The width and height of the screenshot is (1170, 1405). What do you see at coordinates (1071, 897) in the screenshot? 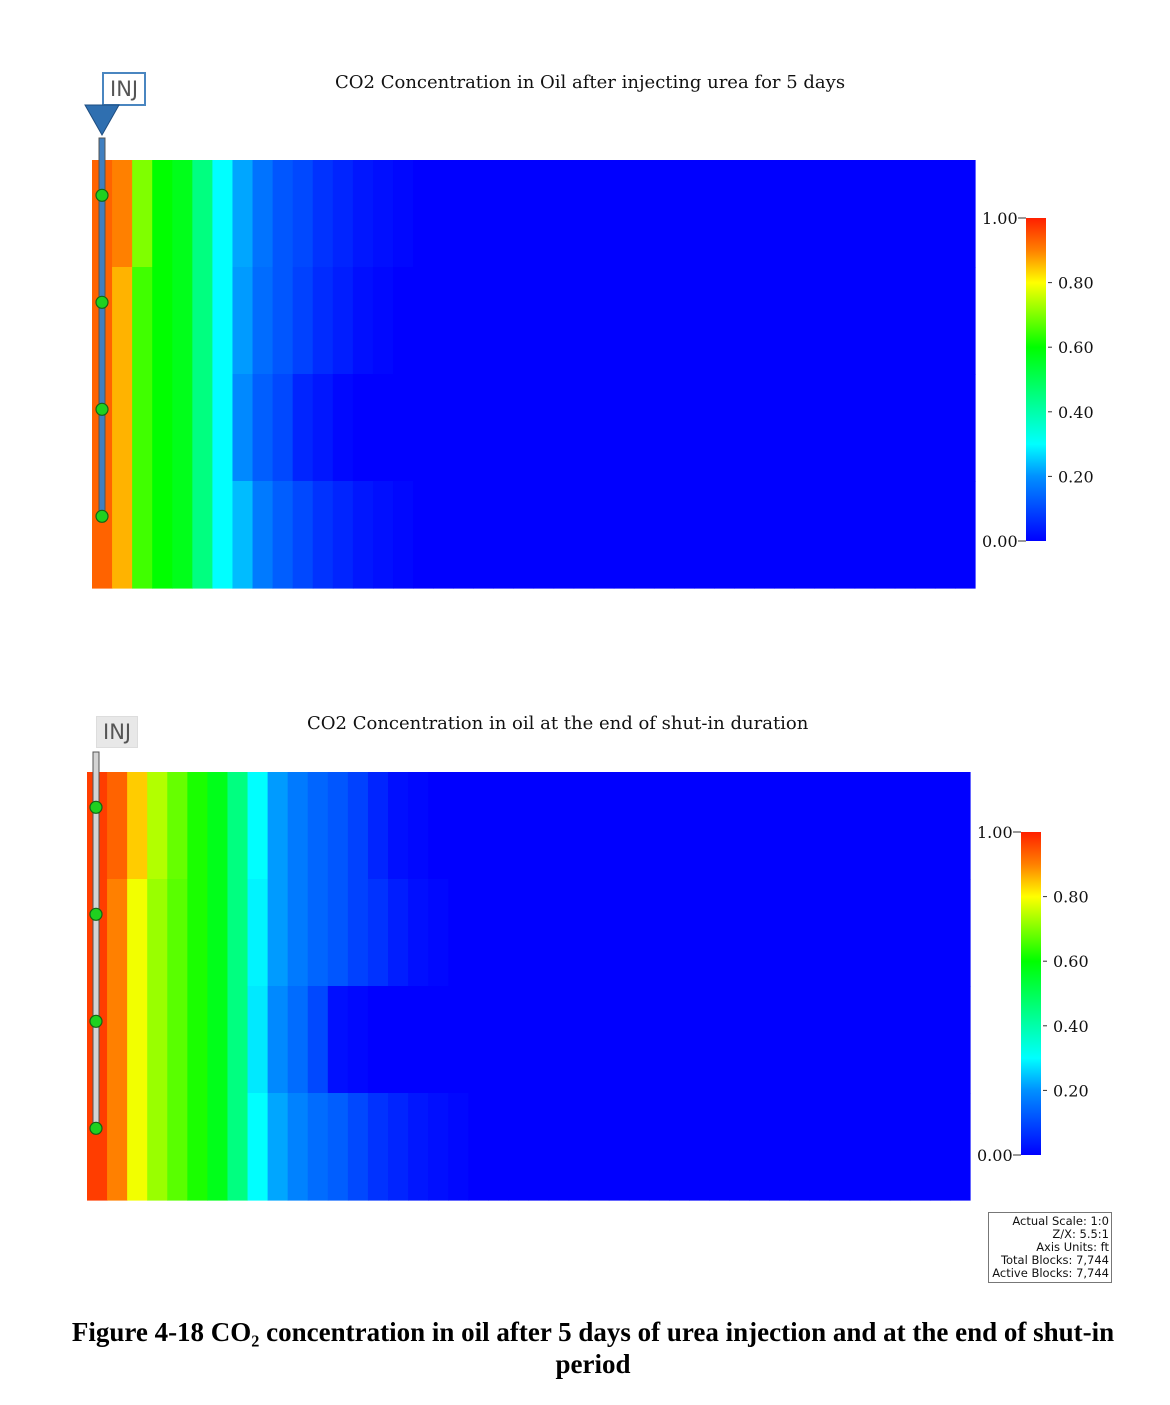
I see `colorbar-tick-label: 0.80` at bounding box center [1071, 897].